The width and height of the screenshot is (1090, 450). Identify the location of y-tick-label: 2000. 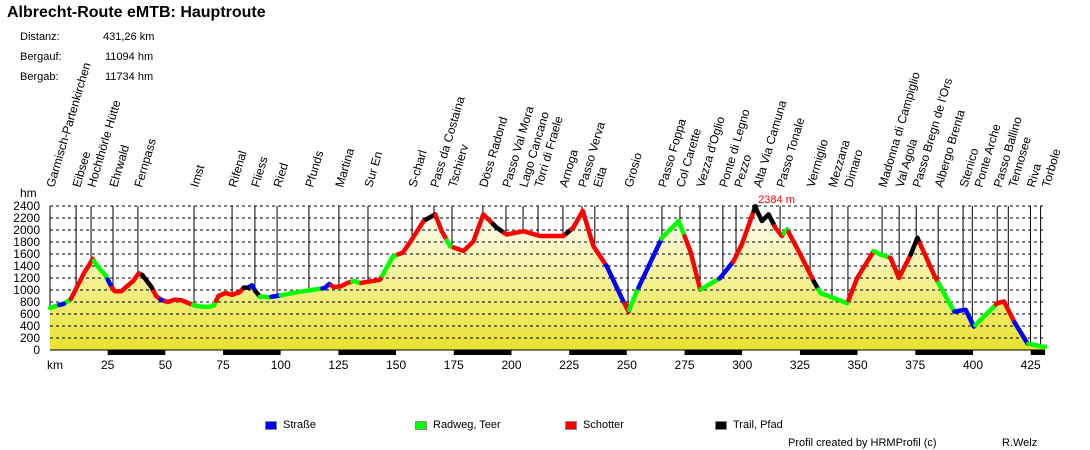
(26, 230).